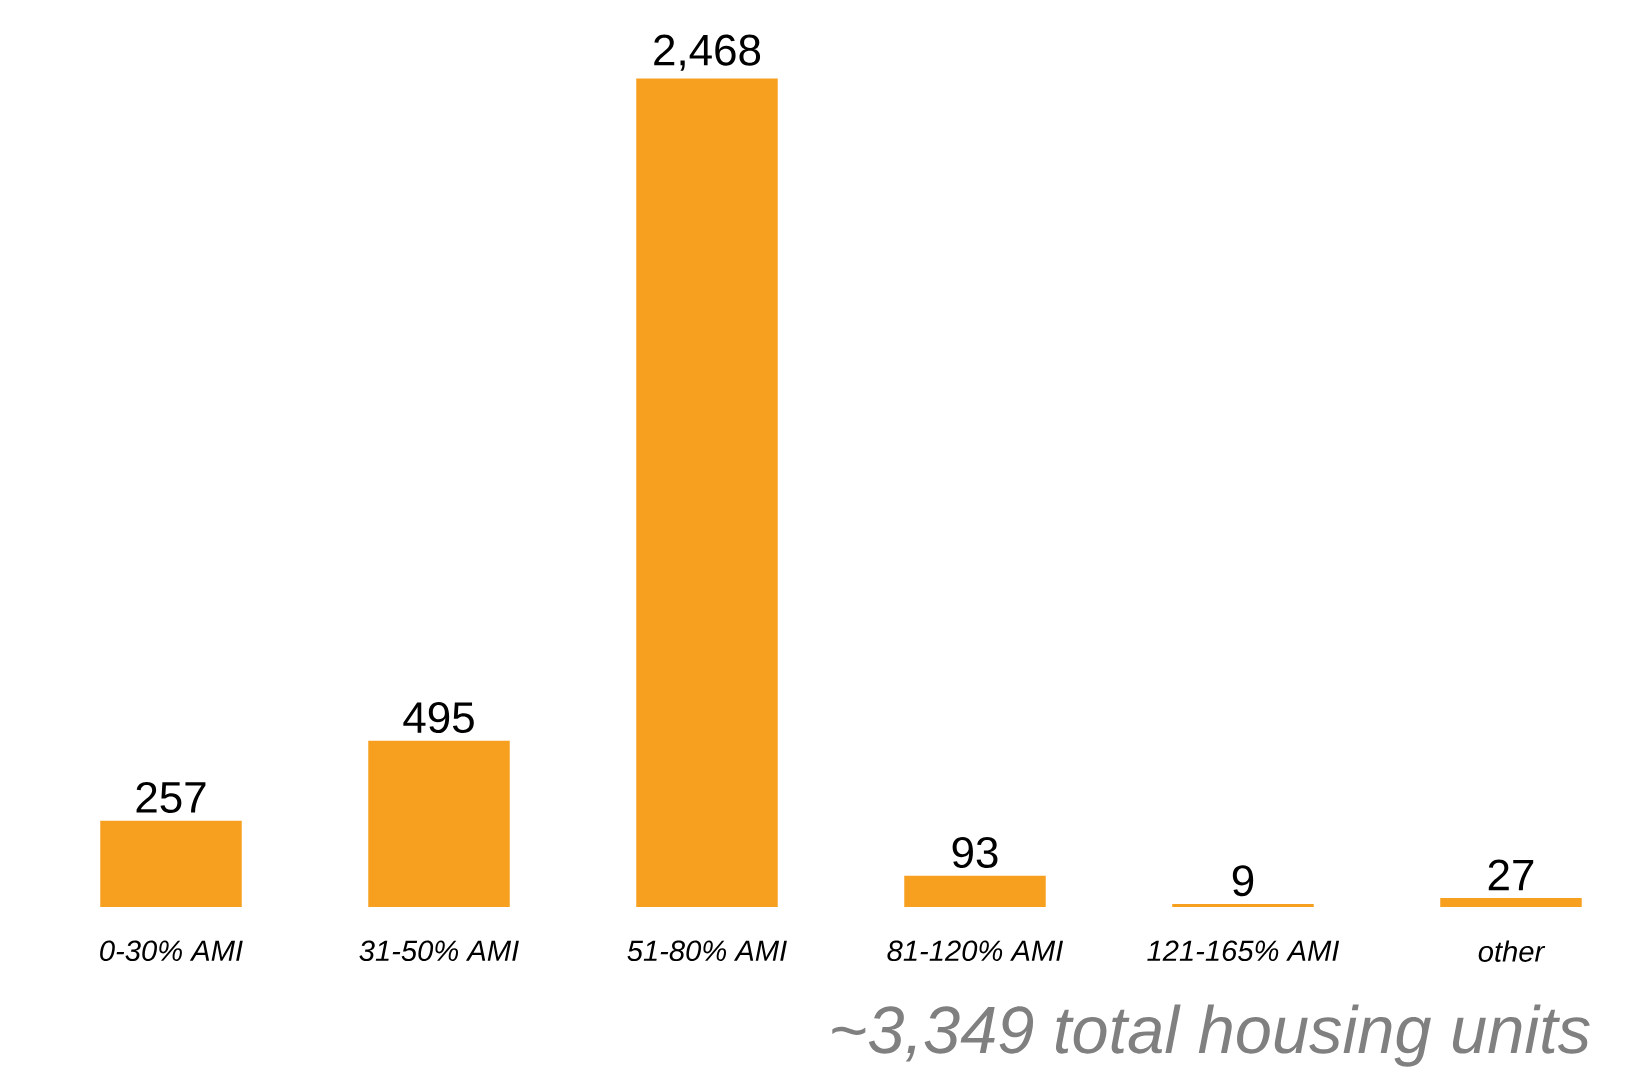  I want to click on x-tick-label: 31-50% AMI, so click(439, 951).